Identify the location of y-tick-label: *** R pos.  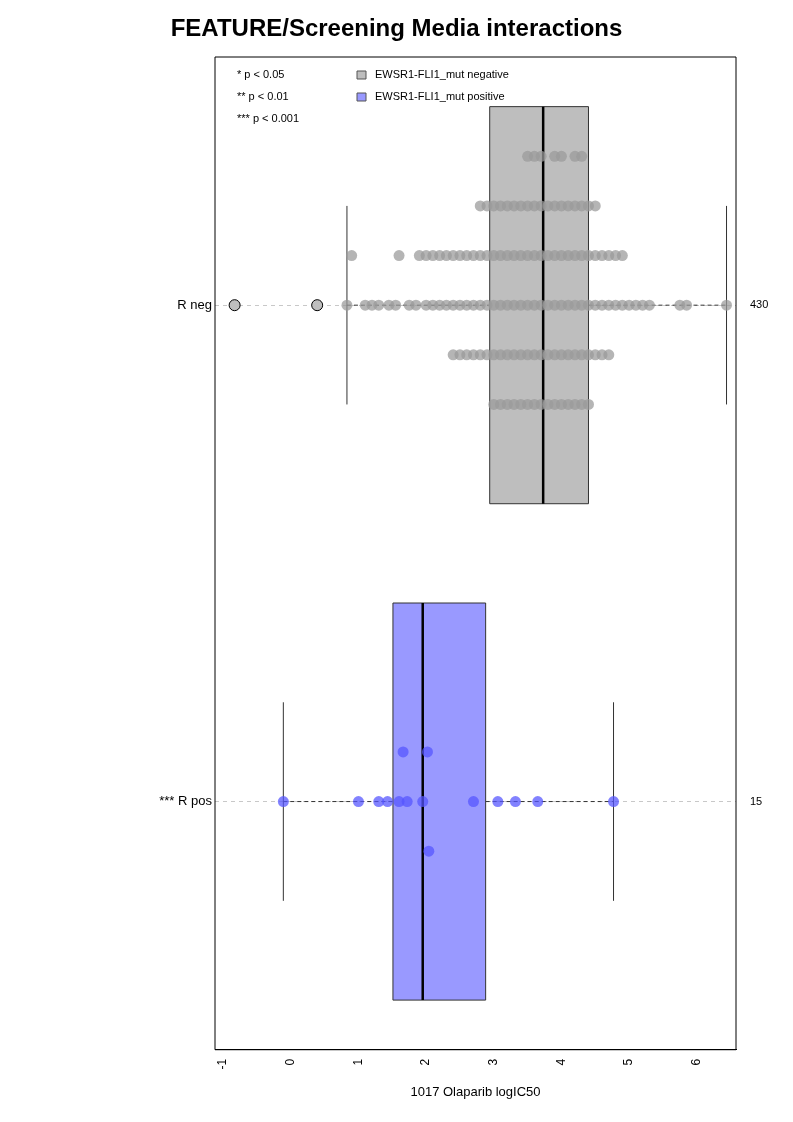
(186, 801).